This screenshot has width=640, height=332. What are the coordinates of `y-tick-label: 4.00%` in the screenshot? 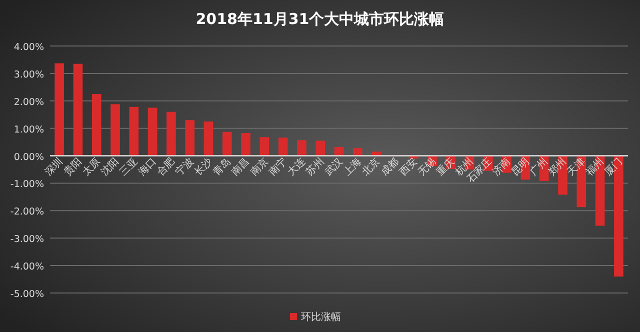 It's located at (29, 47).